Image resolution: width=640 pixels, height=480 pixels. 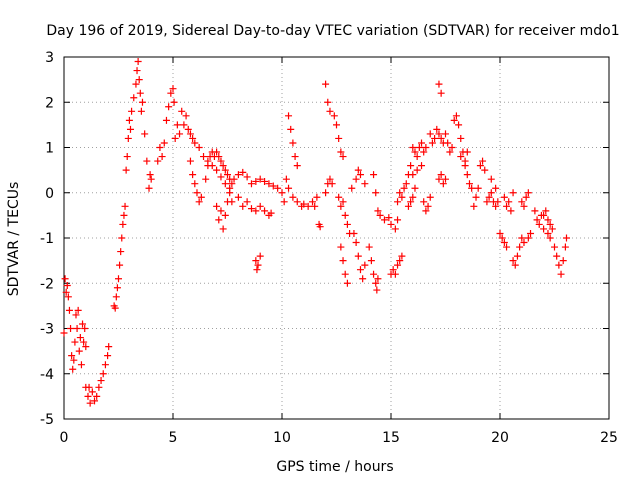 I want to click on y-tick-label: -2, so click(x=47, y=284).